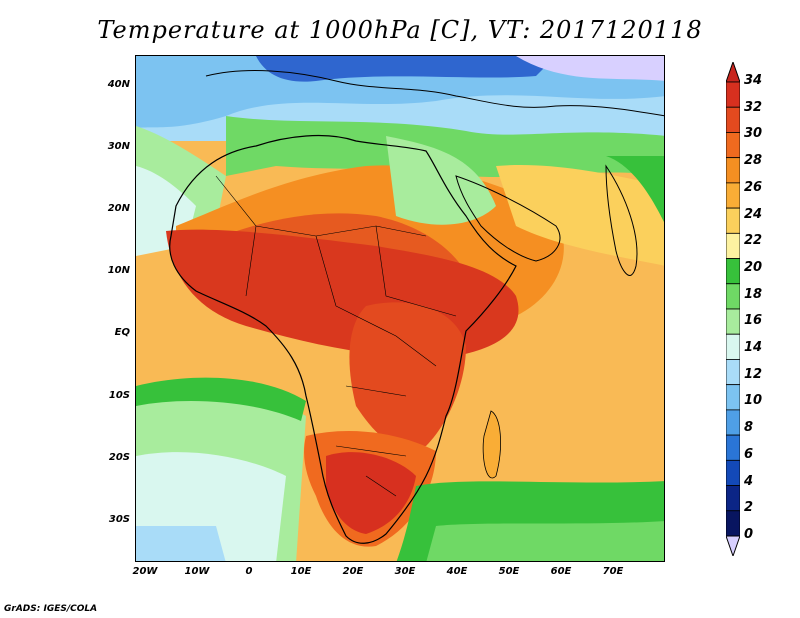 The width and height of the screenshot is (800, 618). Describe the element at coordinates (753, 214) in the screenshot. I see `colorbar-tick-label: 24` at that location.